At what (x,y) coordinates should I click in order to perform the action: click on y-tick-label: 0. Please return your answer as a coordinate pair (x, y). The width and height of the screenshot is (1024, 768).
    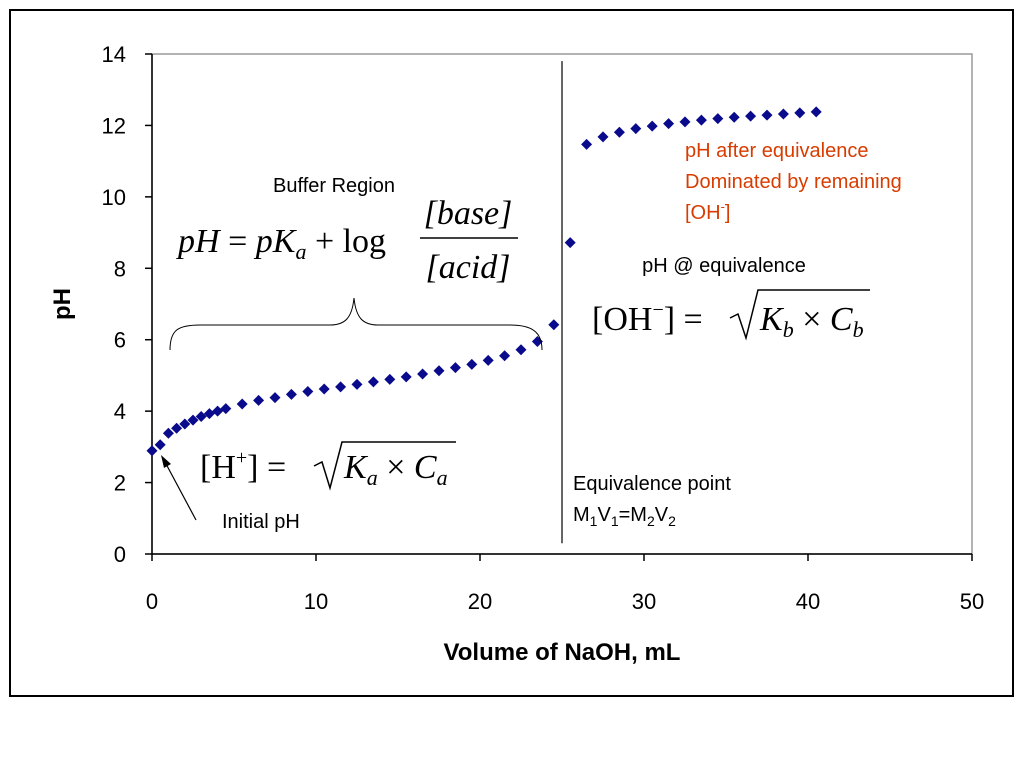
    Looking at the image, I should click on (120, 554).